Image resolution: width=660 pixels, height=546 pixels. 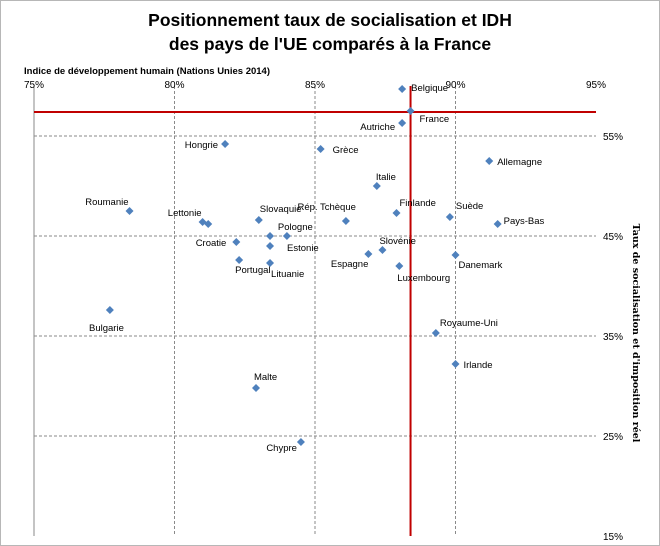 What do you see at coordinates (410, 111) in the screenshot?
I see `point-france` at bounding box center [410, 111].